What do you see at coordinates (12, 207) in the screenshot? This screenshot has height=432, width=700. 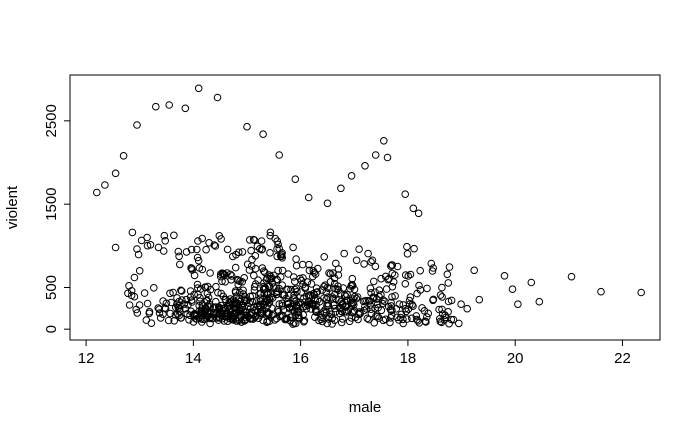 I see `y-axis-label: violent` at bounding box center [12, 207].